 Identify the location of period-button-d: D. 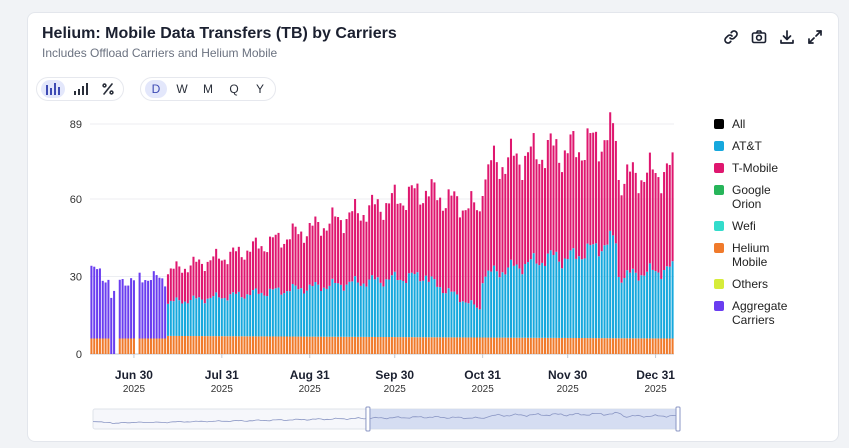
(156, 89).